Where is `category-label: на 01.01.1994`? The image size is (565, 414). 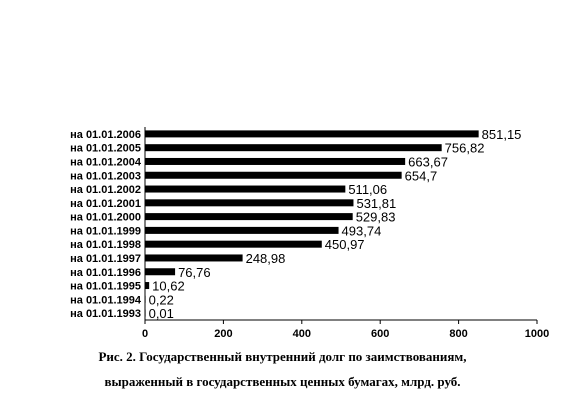 category-label: на 01.01.1994 is located at coordinates (106, 300).